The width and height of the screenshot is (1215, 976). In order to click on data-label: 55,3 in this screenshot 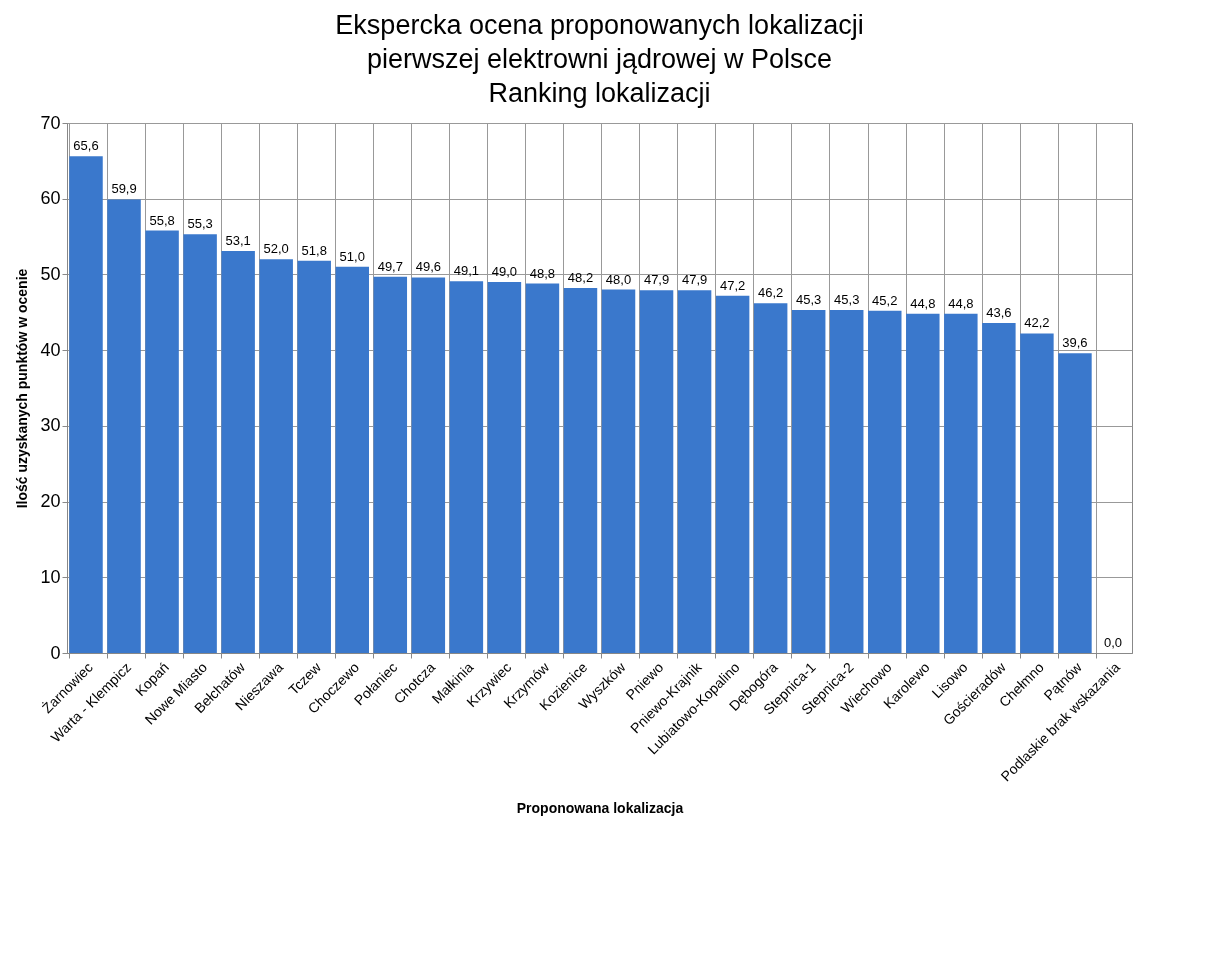, I will do `click(200, 224)`.